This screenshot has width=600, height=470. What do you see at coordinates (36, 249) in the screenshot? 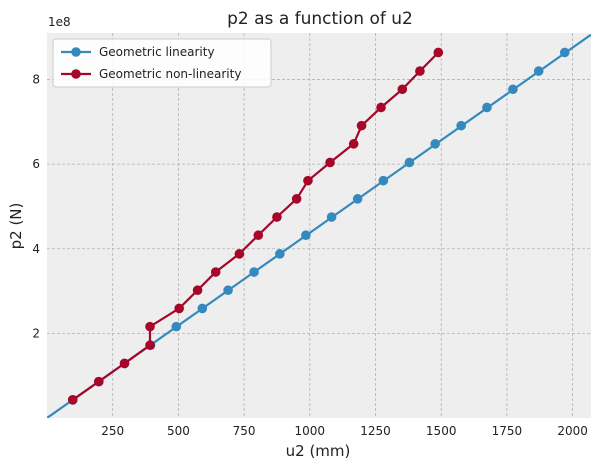
I see `y-tick-label: 4` at bounding box center [36, 249].